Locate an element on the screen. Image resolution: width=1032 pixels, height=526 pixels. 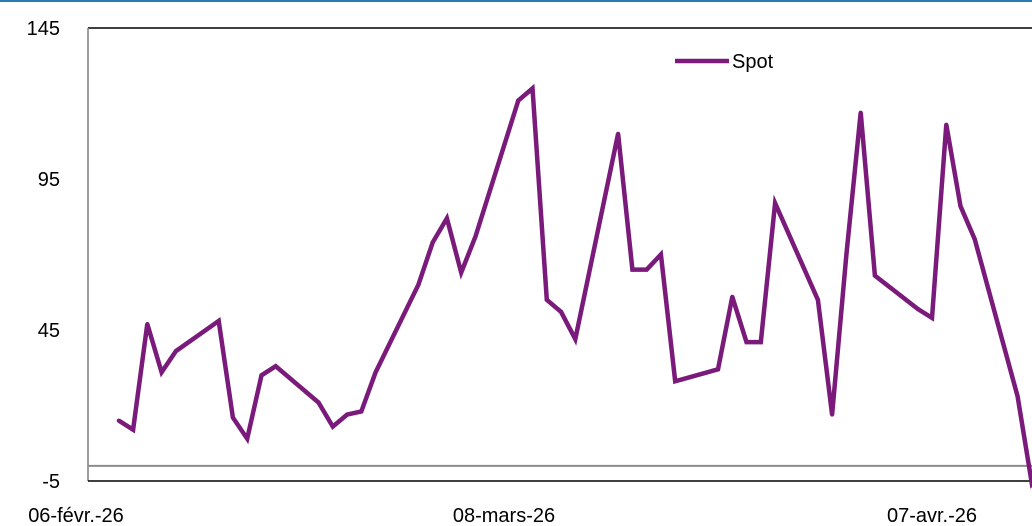
x-tick-label: 08-mars-26 is located at coordinates (504, 515).